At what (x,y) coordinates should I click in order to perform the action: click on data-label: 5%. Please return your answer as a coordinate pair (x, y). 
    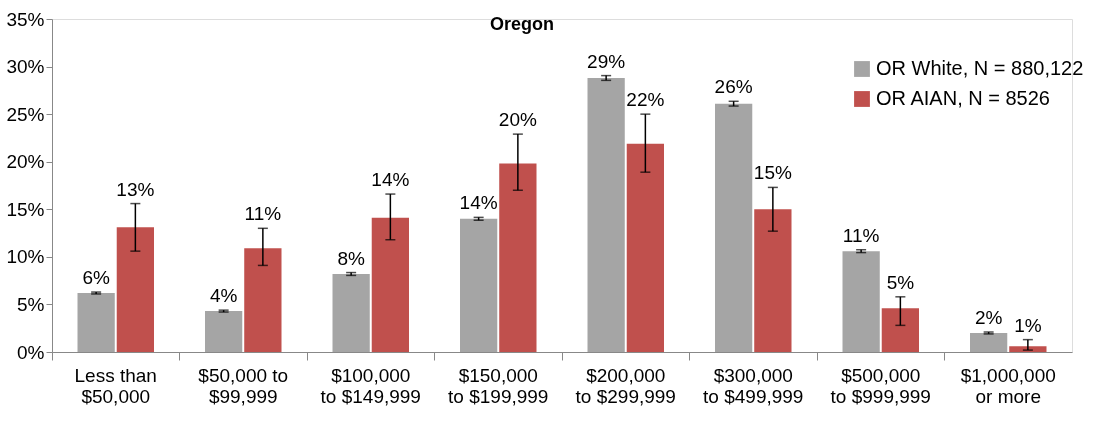
    Looking at the image, I should click on (900, 282).